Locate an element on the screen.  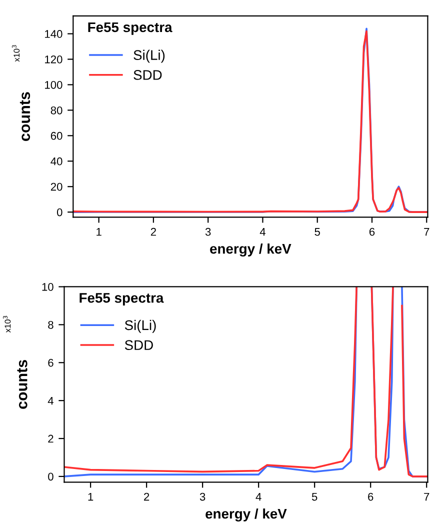
y-tick-label: 60 is located at coordinates (56, 136).